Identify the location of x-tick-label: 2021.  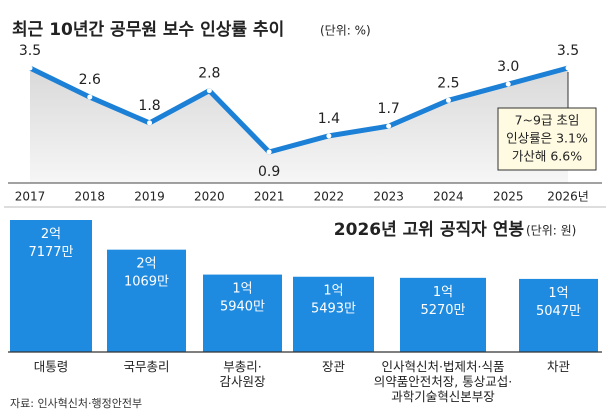
(269, 197).